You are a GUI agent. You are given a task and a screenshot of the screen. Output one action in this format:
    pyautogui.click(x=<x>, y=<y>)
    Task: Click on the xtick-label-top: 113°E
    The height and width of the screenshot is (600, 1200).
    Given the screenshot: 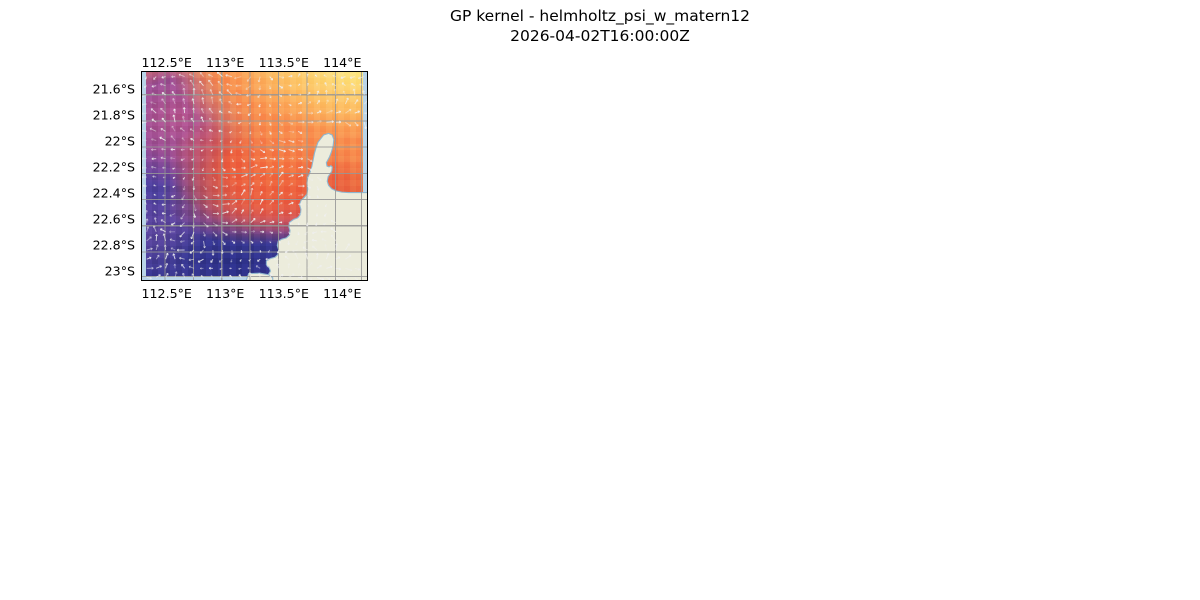 What is the action you would take?
    pyautogui.click(x=225, y=62)
    